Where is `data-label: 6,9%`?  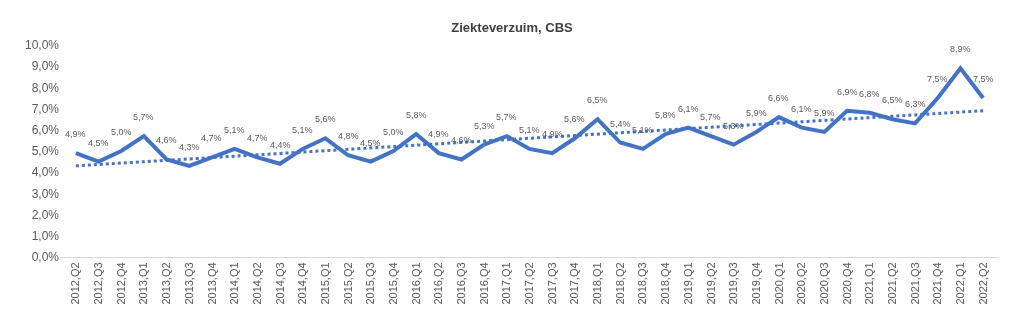 data-label: 6,9% is located at coordinates (847, 92).